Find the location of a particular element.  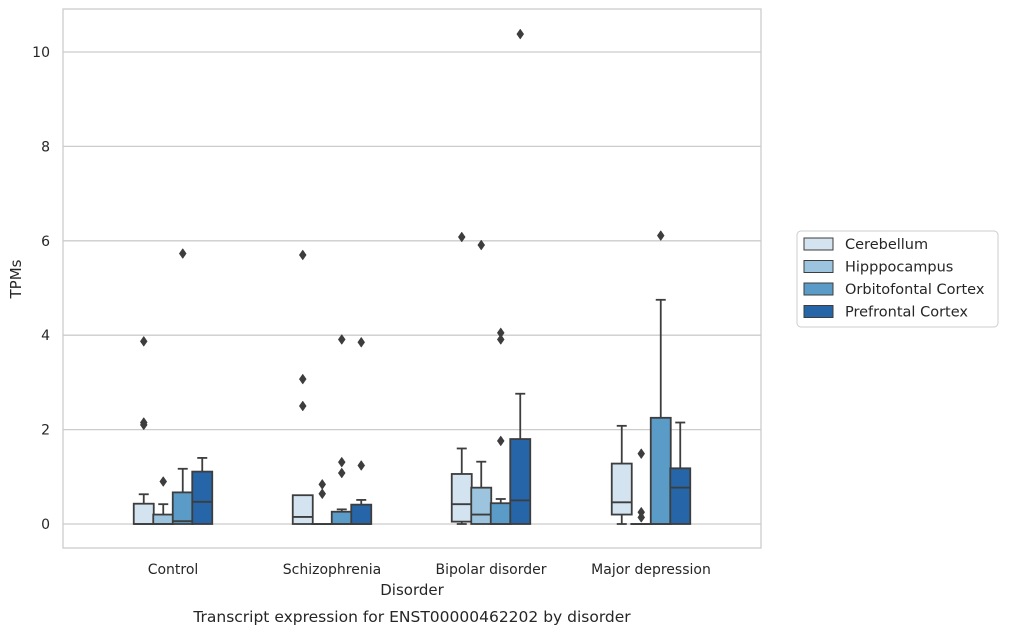

y-tick-label: 6 is located at coordinates (45, 242).